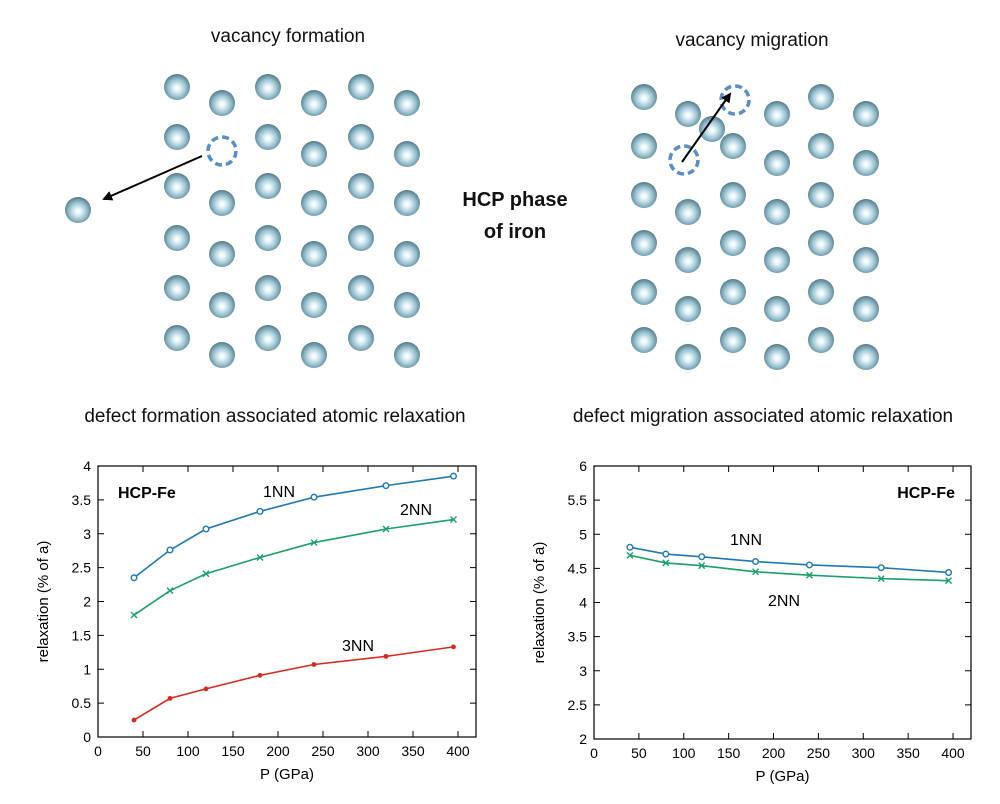 Image resolution: width=1000 pixels, height=804 pixels. I want to click on series-label-2nn: 2NN, so click(416, 510).